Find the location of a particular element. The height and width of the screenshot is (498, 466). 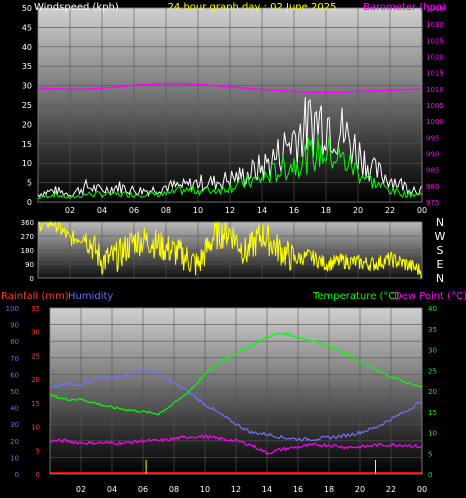

temperature-line is located at coordinates (236, 373).